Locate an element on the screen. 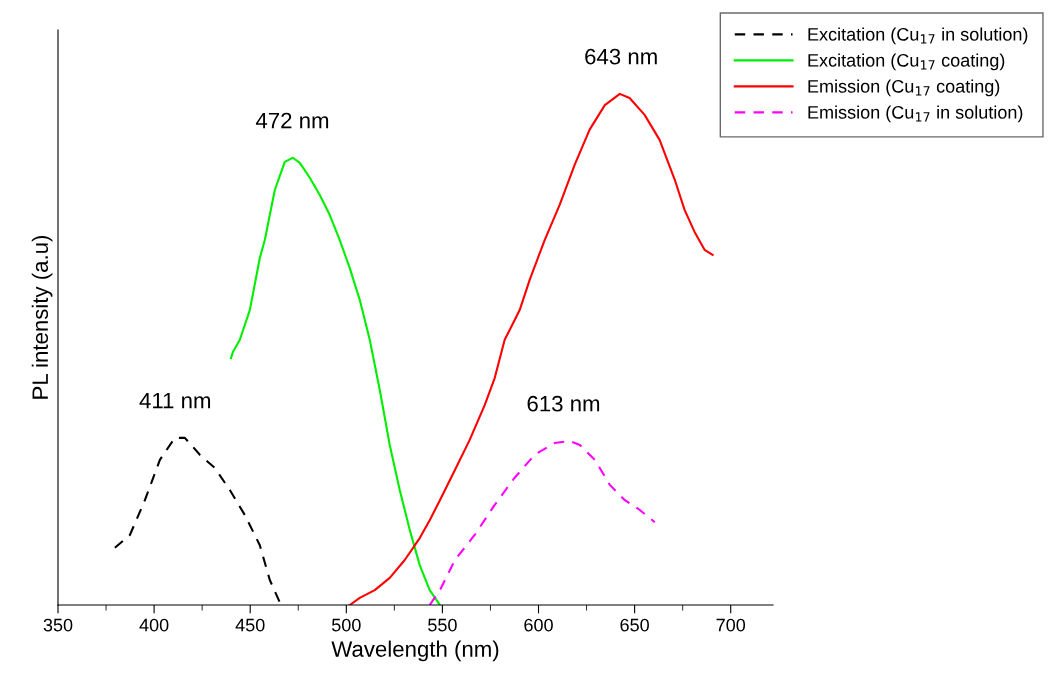  x-tick-label: 650 is located at coordinates (634, 625).